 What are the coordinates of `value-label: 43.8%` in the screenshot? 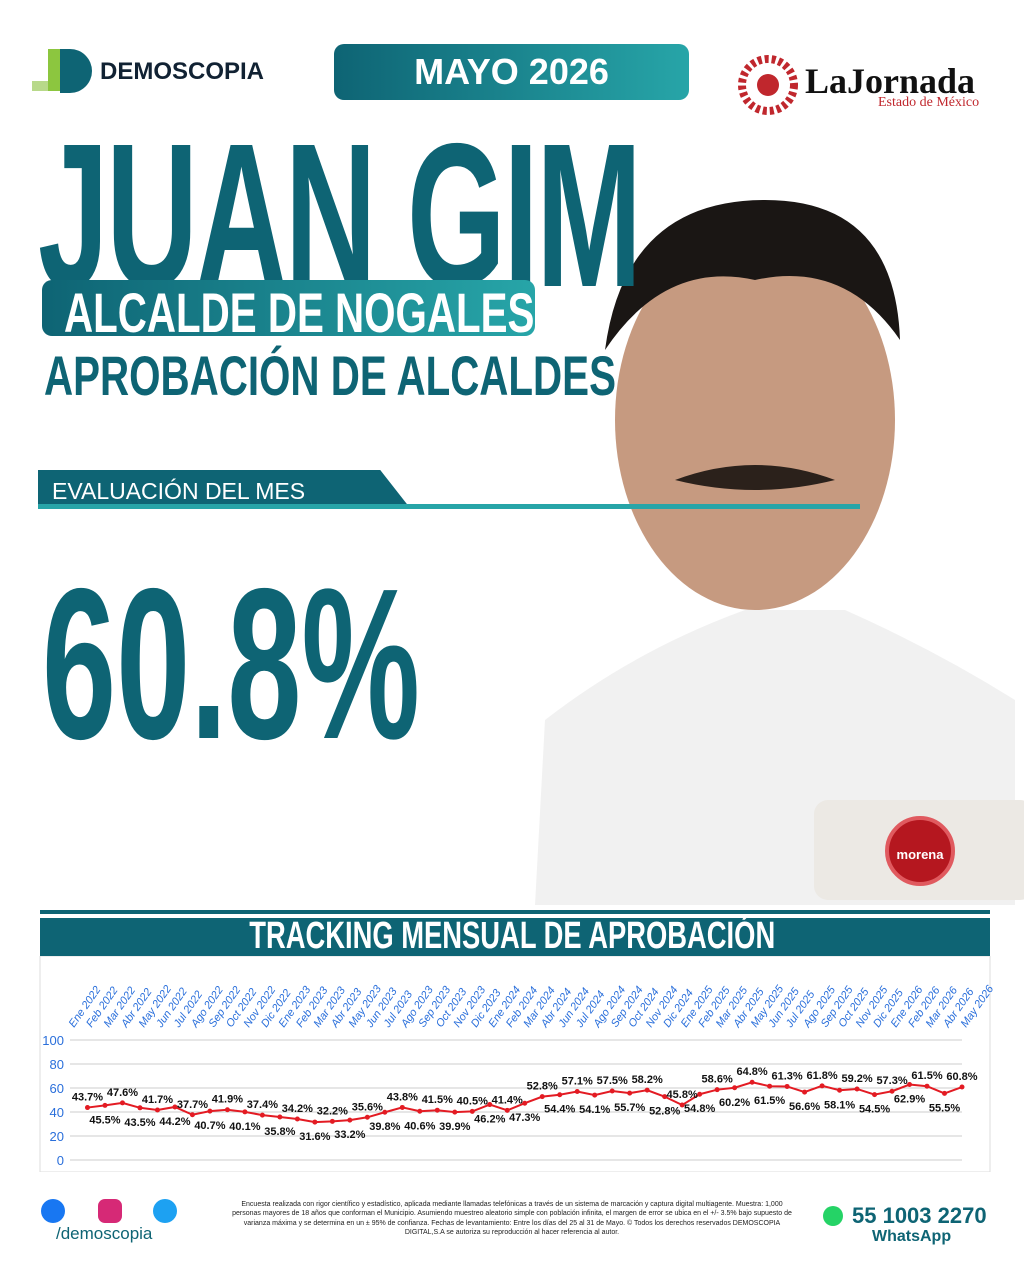 It's located at (402, 1097).